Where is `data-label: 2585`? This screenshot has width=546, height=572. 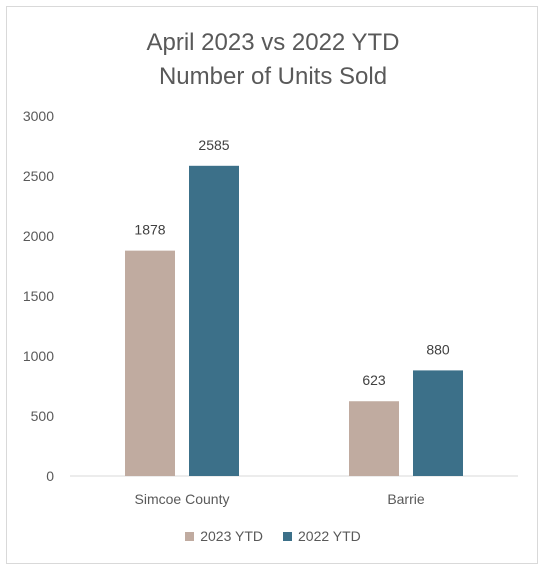 data-label: 2585 is located at coordinates (213, 145).